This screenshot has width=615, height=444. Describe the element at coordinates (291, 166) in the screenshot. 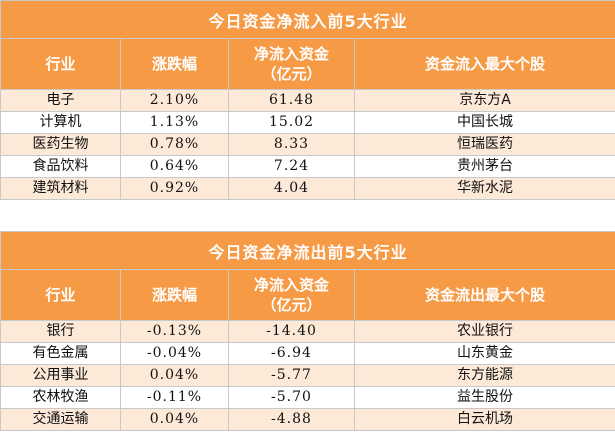

I see `net-flow-cell: 7.24` at that location.